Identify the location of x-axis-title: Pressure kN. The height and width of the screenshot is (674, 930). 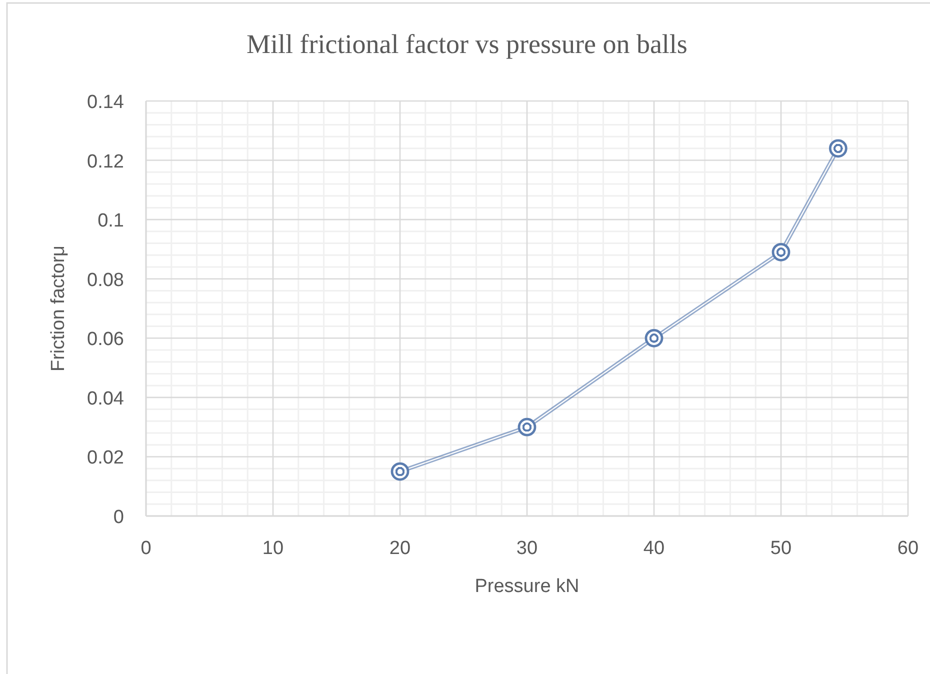
(527, 586).